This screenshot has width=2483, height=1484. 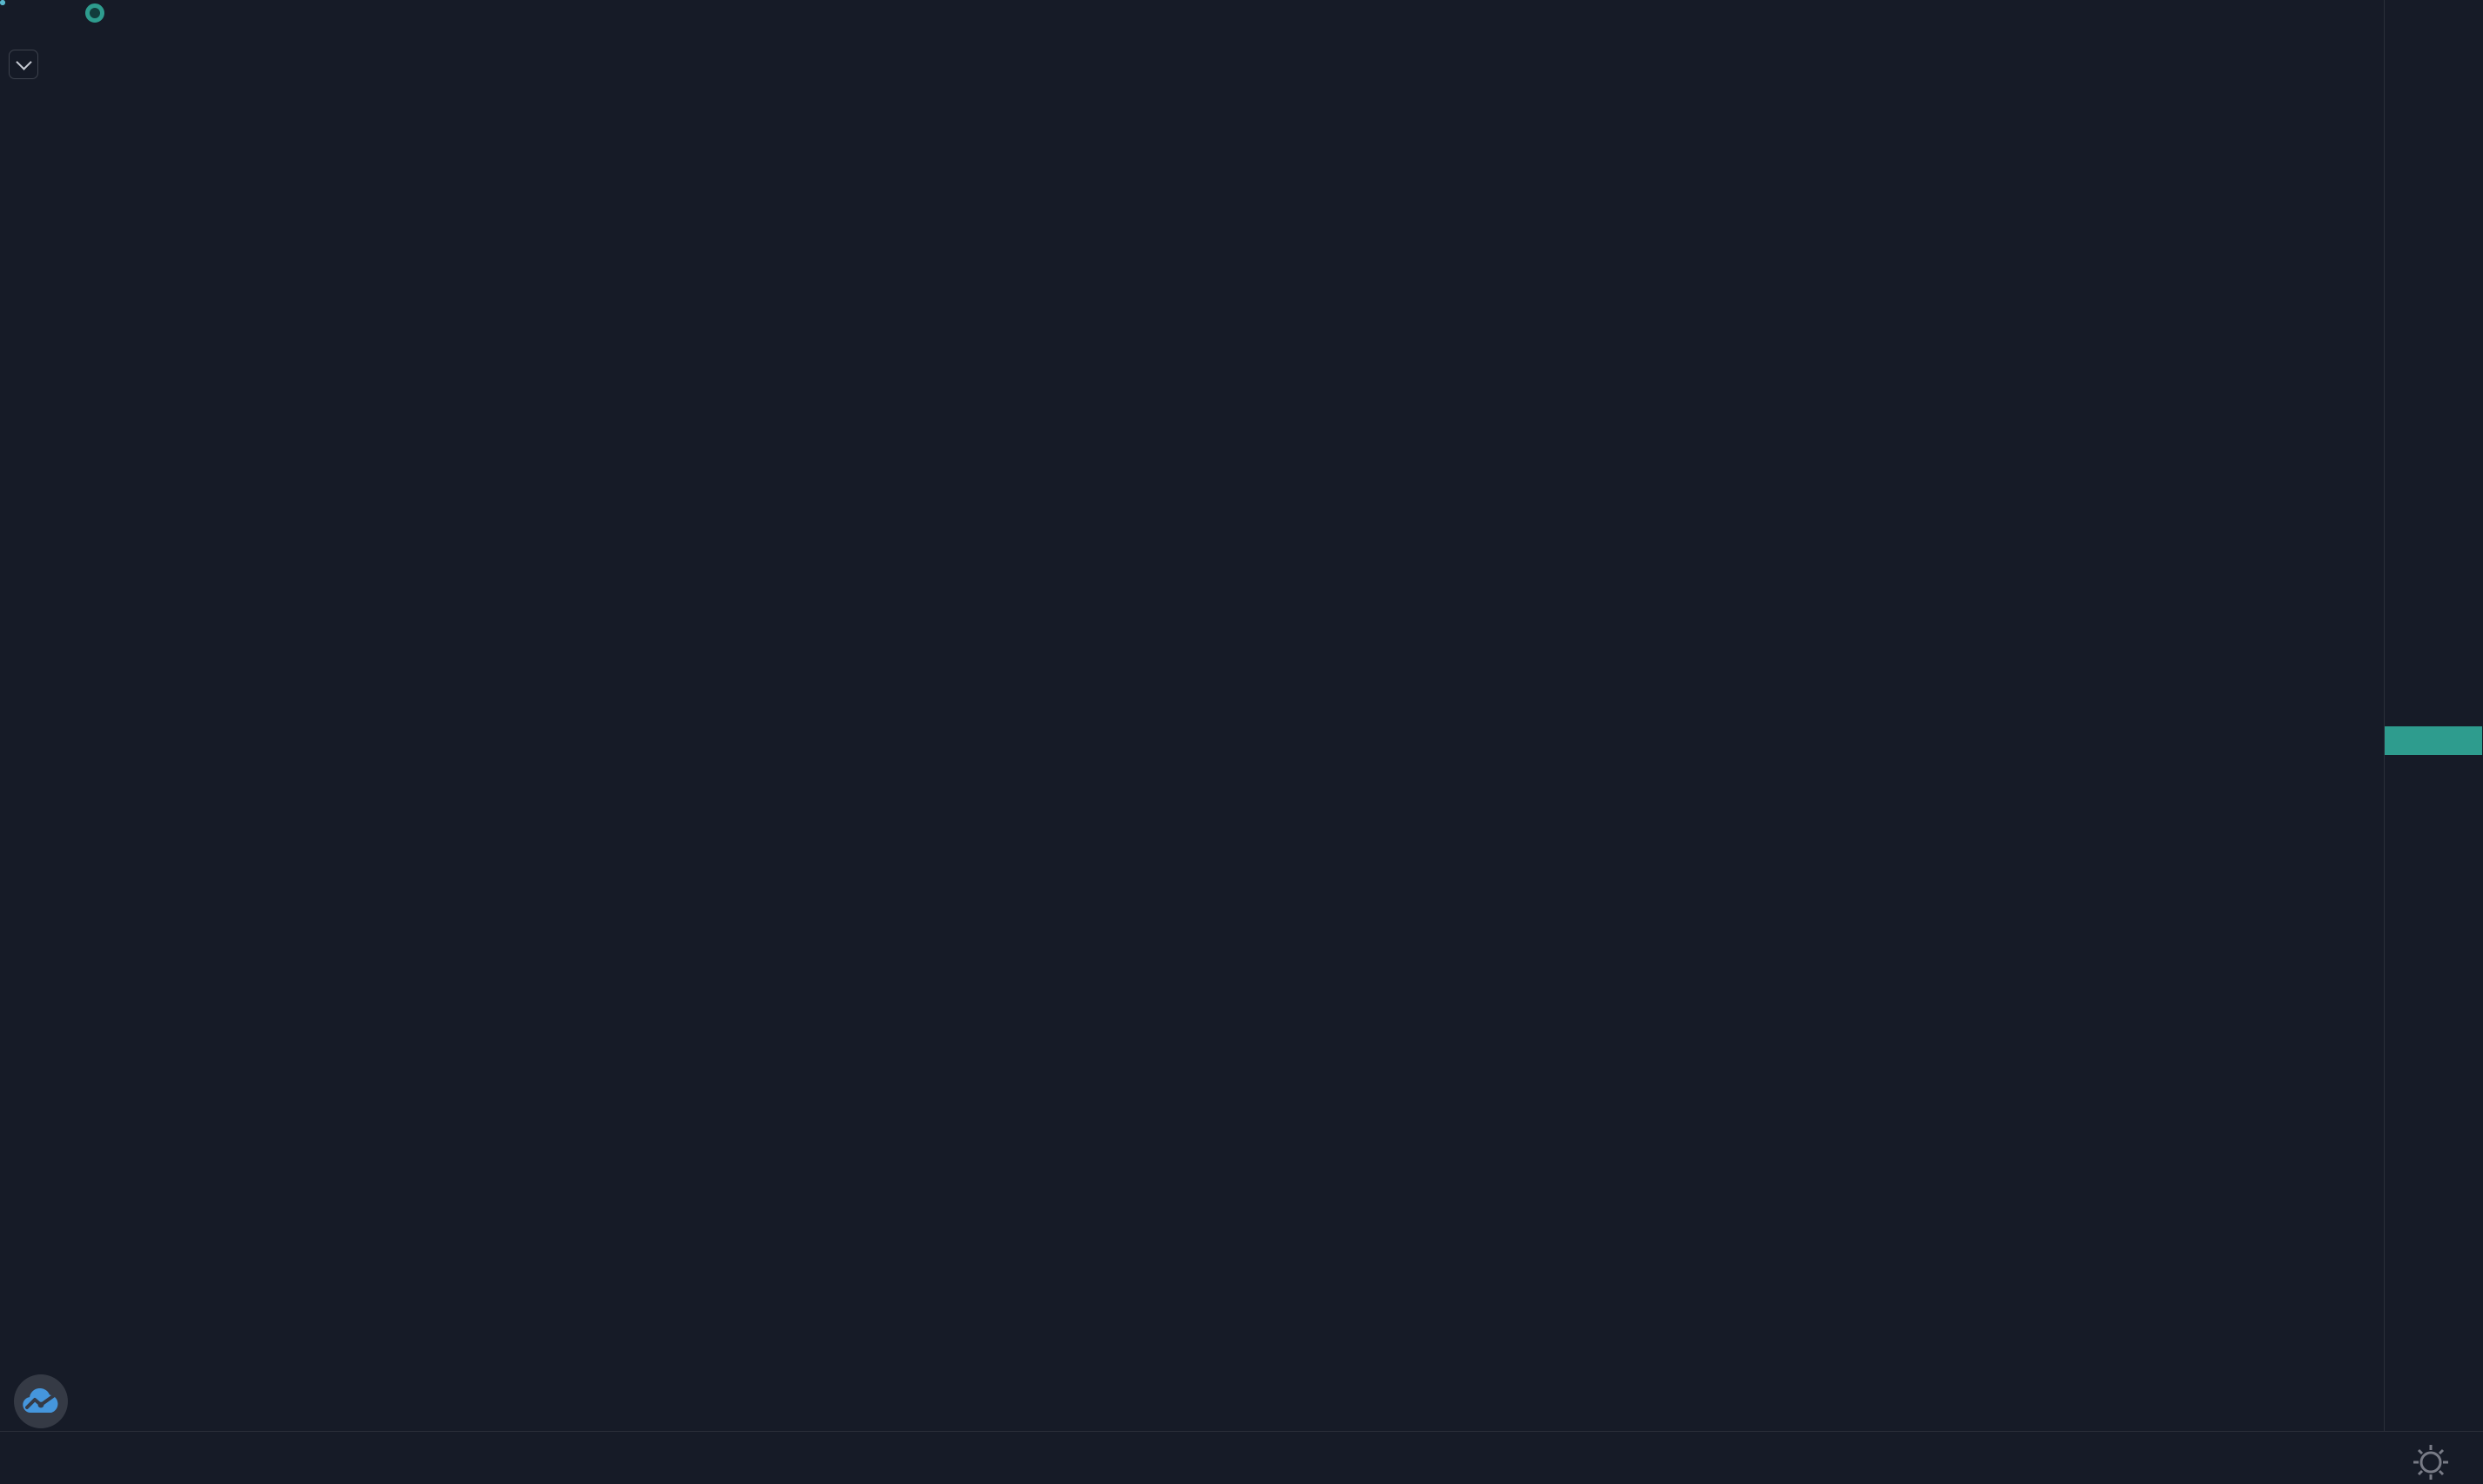 I want to click on market-status-icon, so click(x=94, y=13).